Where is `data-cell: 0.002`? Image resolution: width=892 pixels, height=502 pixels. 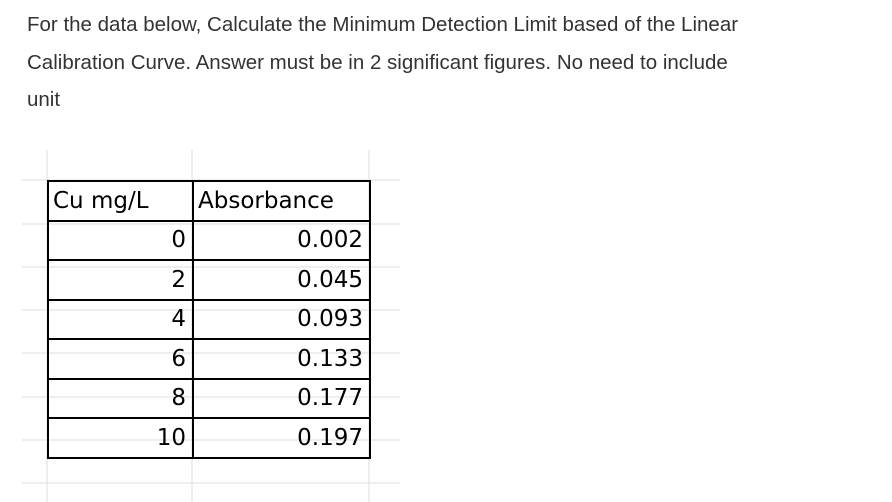
data-cell: 0.002 is located at coordinates (281, 240).